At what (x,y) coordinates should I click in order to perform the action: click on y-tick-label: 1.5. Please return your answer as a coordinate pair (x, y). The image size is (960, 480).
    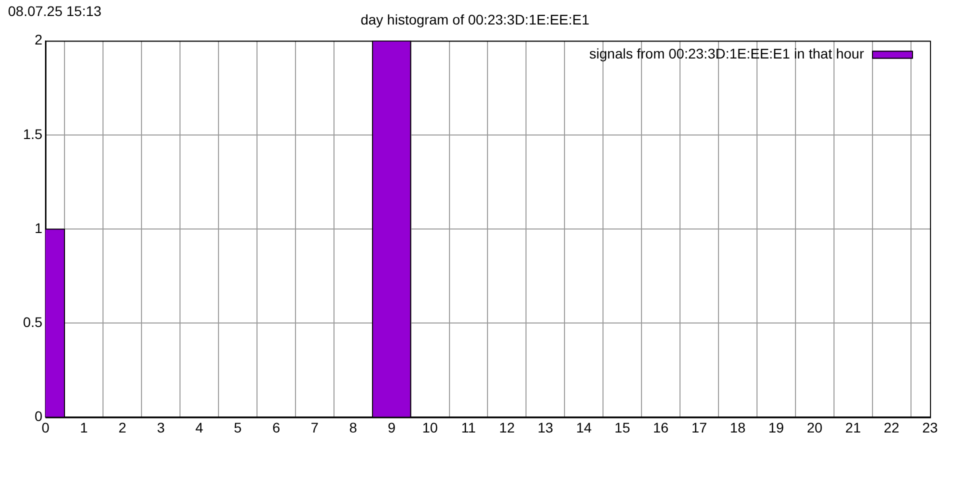
    Looking at the image, I should click on (32, 134).